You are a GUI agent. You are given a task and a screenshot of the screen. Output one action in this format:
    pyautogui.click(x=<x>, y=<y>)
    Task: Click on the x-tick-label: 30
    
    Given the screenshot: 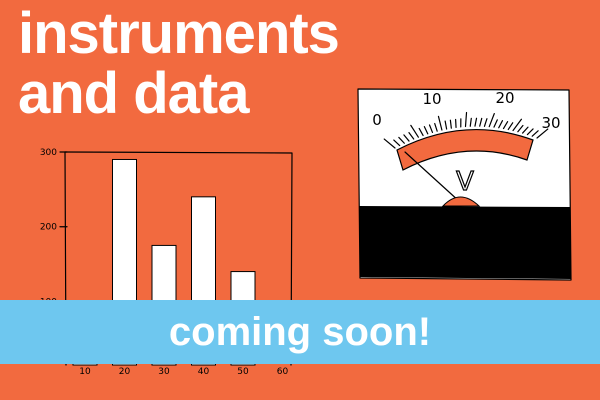 What is the action you would take?
    pyautogui.click(x=164, y=372)
    